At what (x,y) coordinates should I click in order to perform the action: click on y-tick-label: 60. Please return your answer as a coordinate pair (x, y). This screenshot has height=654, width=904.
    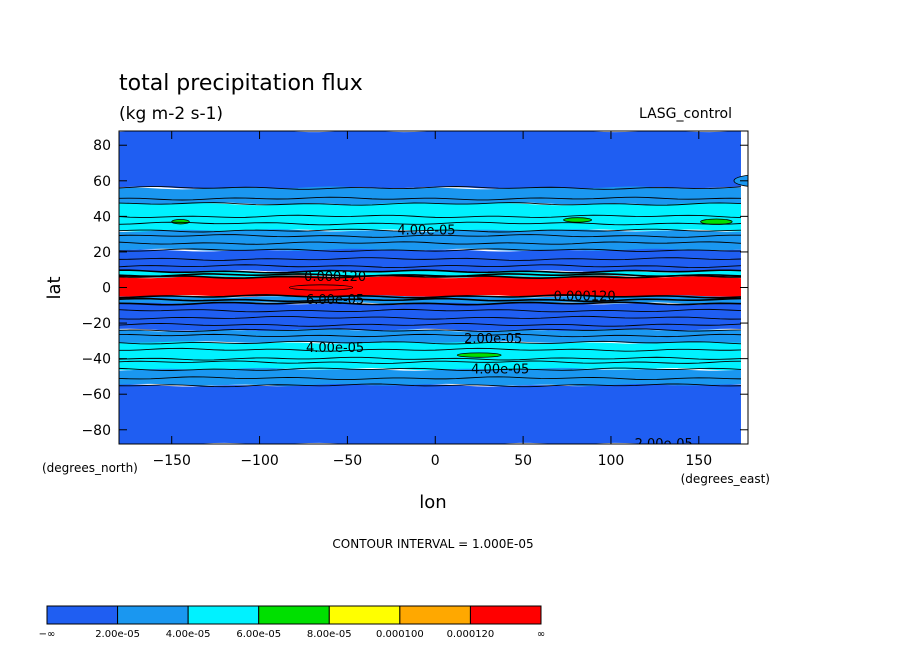
    Looking at the image, I should click on (102, 182).